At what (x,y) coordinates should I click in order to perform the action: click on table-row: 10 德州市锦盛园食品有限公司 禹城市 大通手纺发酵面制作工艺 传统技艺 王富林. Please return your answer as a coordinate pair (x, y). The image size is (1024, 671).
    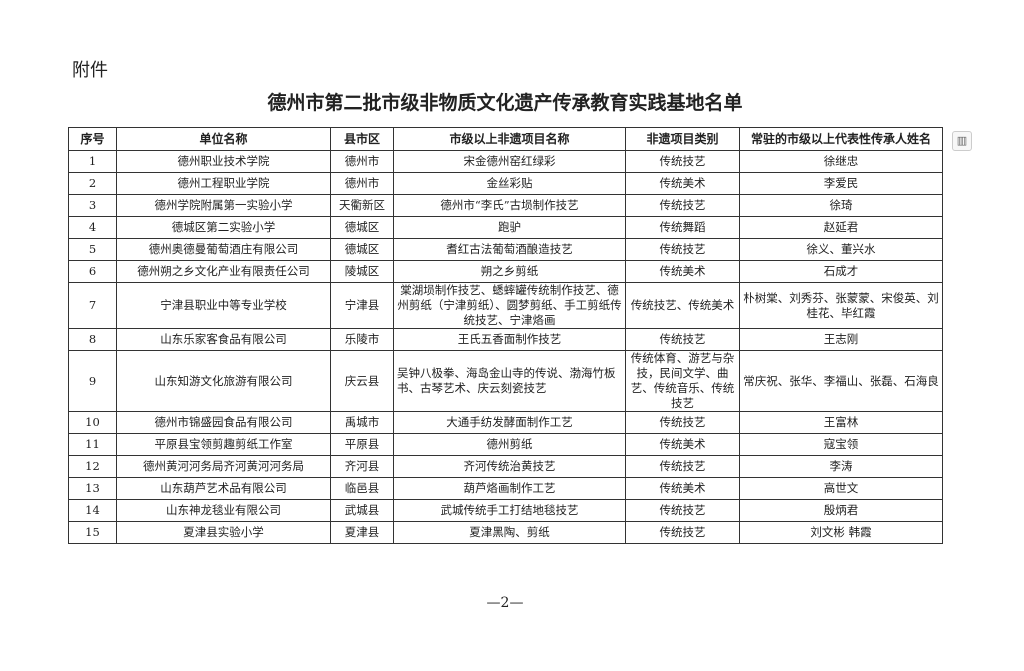
    Looking at the image, I should click on (505, 422).